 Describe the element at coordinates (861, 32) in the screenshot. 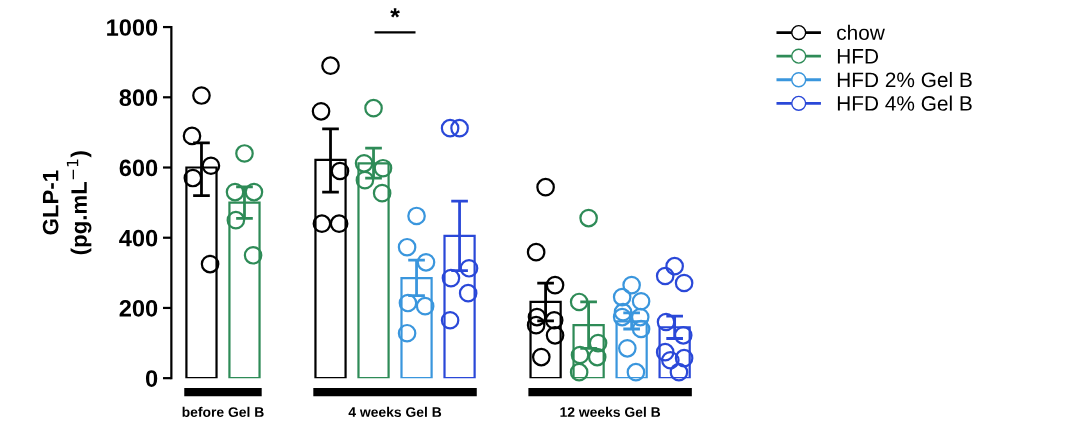

I see `legend-label: chow` at that location.